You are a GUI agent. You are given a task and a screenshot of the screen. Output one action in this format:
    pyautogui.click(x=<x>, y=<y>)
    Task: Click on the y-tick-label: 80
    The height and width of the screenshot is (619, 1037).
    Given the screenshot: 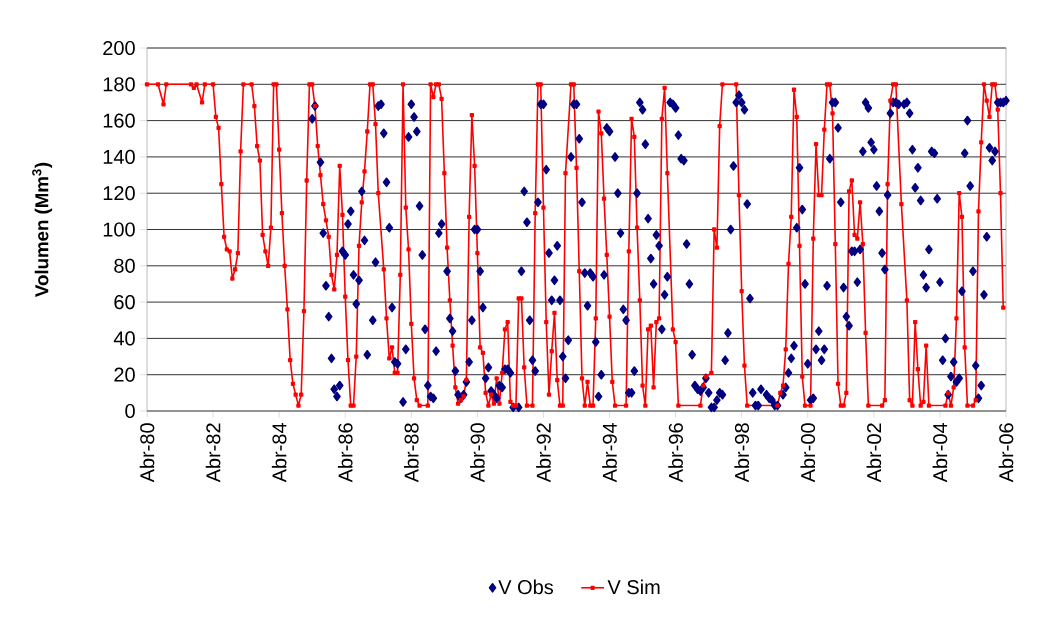 What is the action you would take?
    pyautogui.click(x=124, y=265)
    